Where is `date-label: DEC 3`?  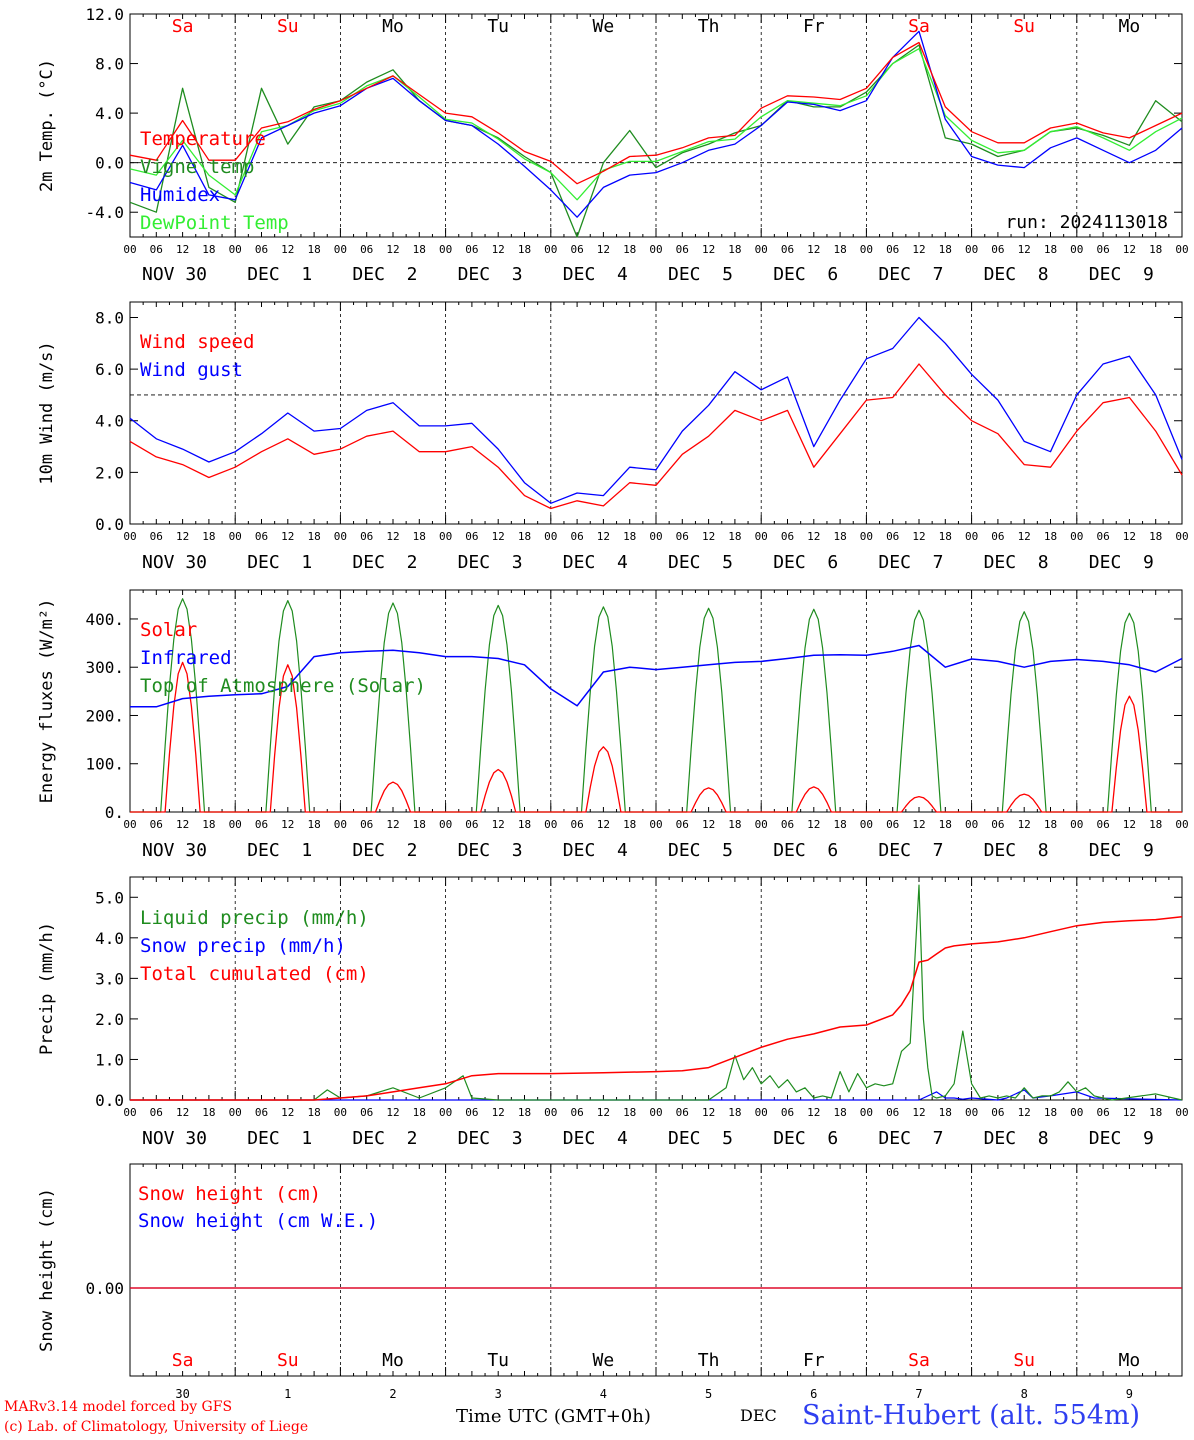 date-label: DEC 3 is located at coordinates (490, 562).